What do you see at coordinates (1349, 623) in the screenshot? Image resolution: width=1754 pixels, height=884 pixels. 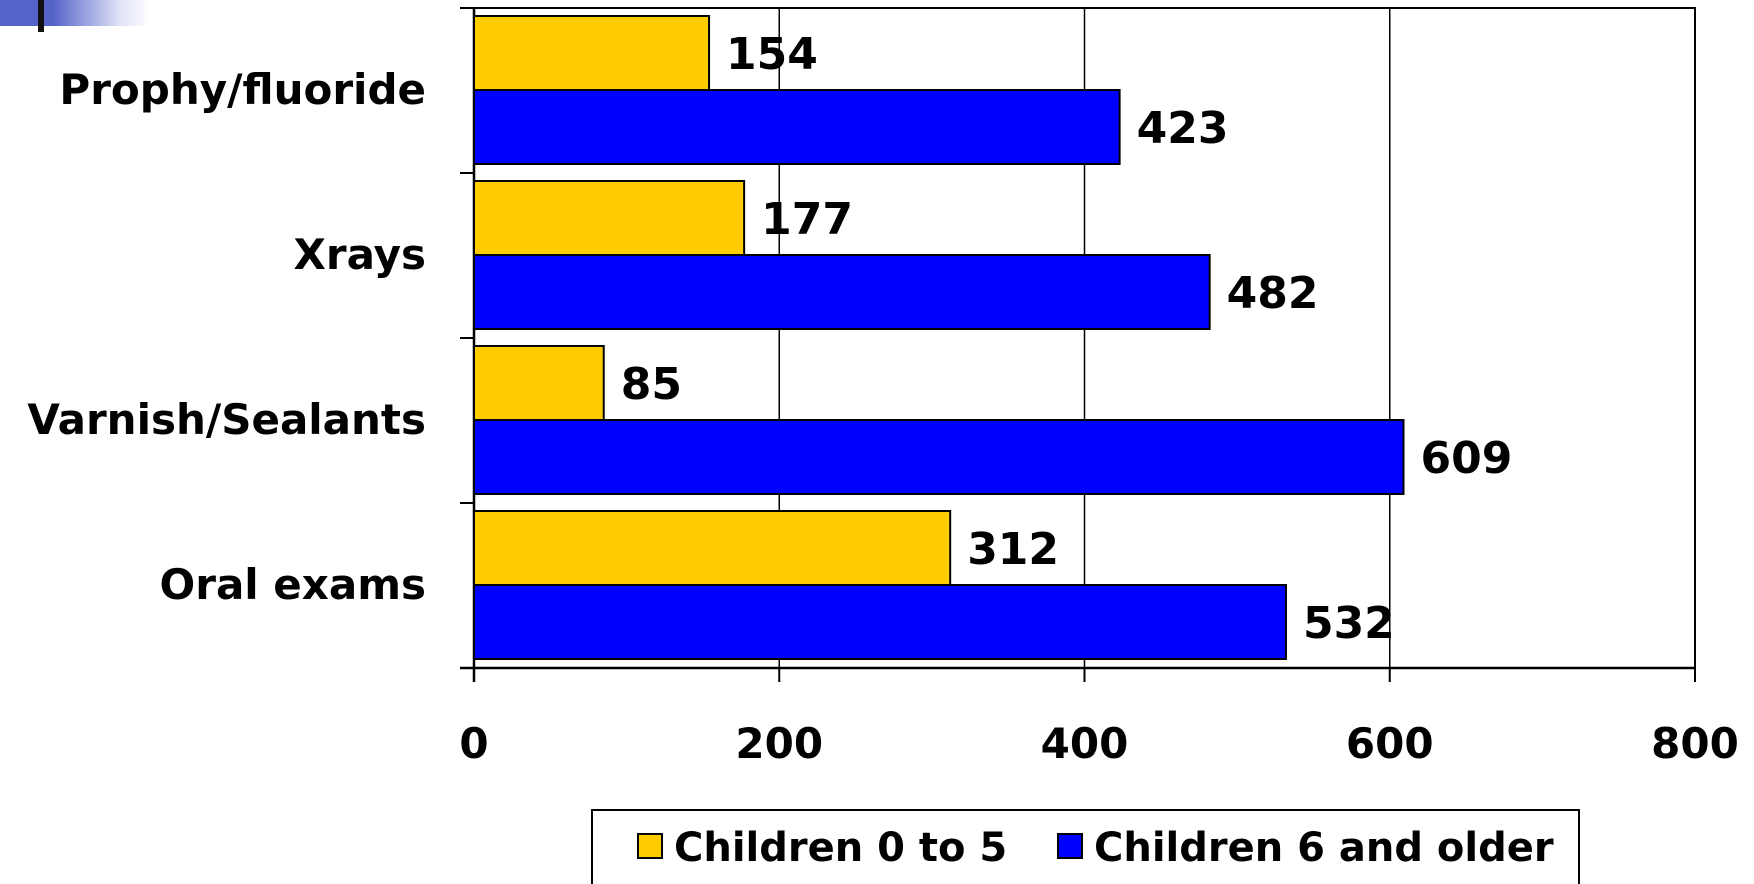 I see `value-label: 532` at bounding box center [1349, 623].